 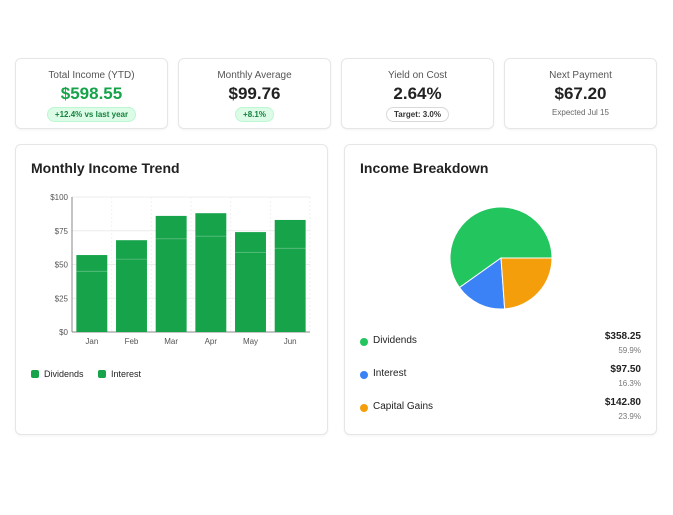 What do you see at coordinates (390, 373) in the screenshot?
I see `breakdown-label: Interest` at bounding box center [390, 373].